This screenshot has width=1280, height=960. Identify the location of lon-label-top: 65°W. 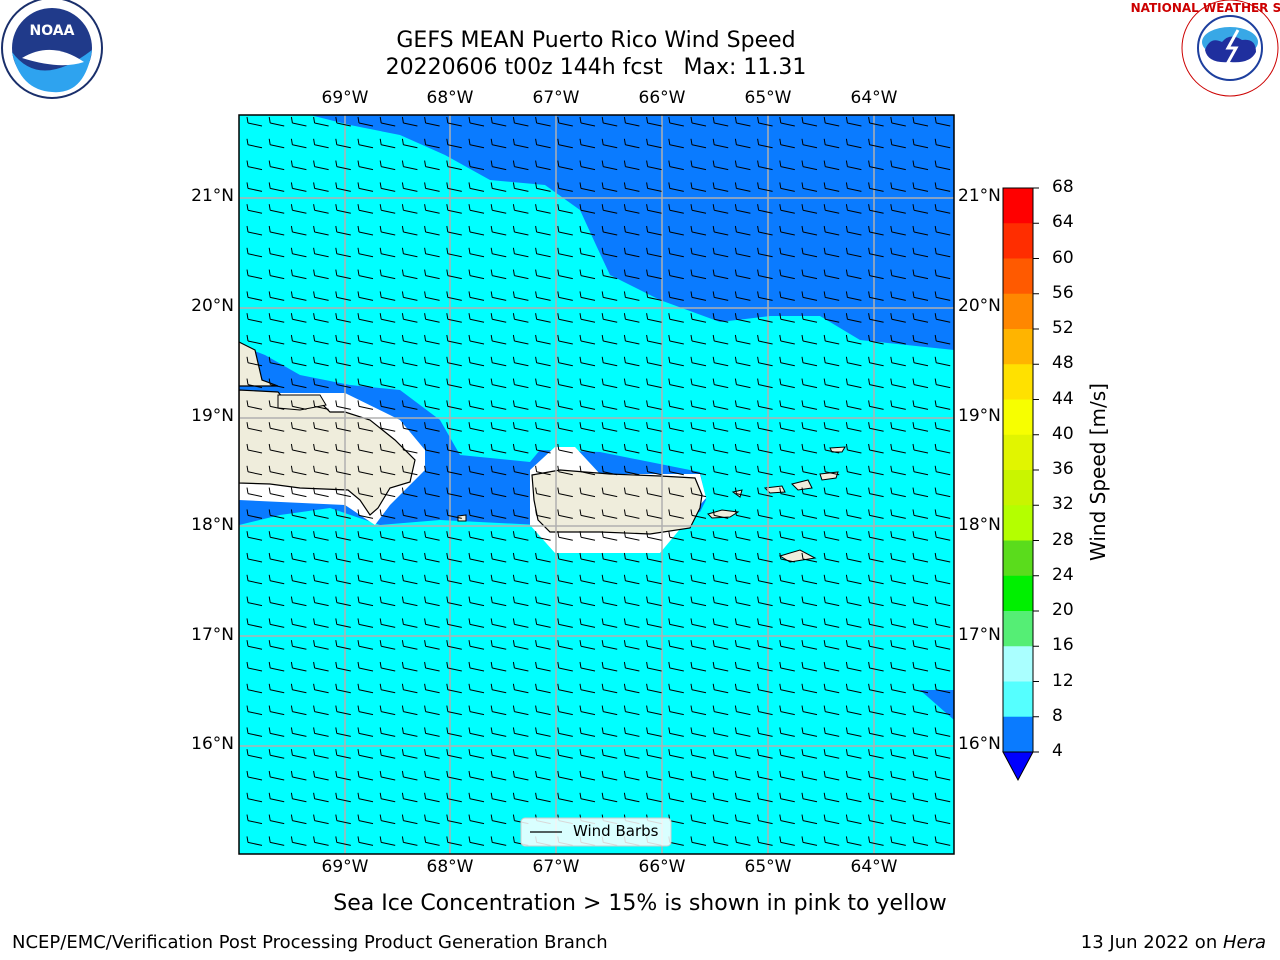
(768, 98).